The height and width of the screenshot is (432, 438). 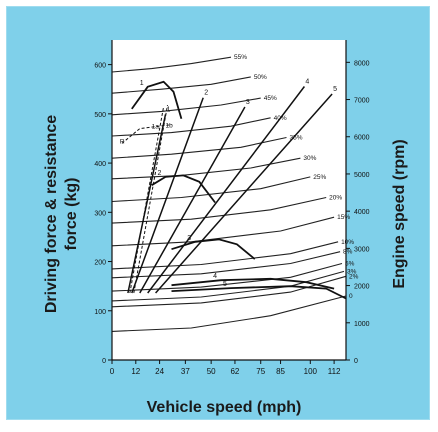 What do you see at coordinates (362, 249) in the screenshot?
I see `right-tick-label: 3000` at bounding box center [362, 249].